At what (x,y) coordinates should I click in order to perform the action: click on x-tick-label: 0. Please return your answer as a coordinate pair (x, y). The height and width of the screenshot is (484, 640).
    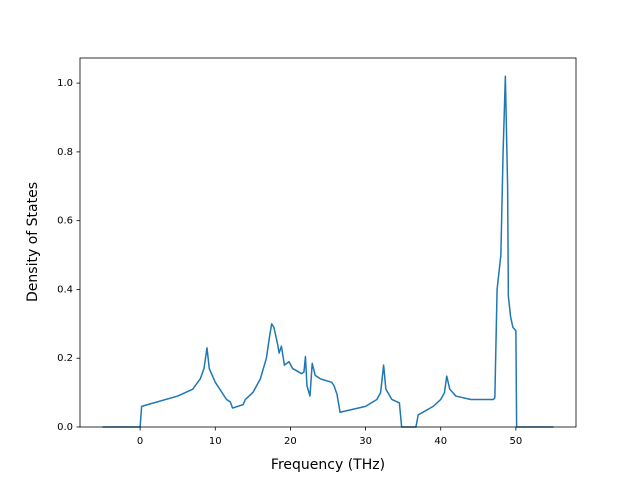
    Looking at the image, I should click on (140, 441).